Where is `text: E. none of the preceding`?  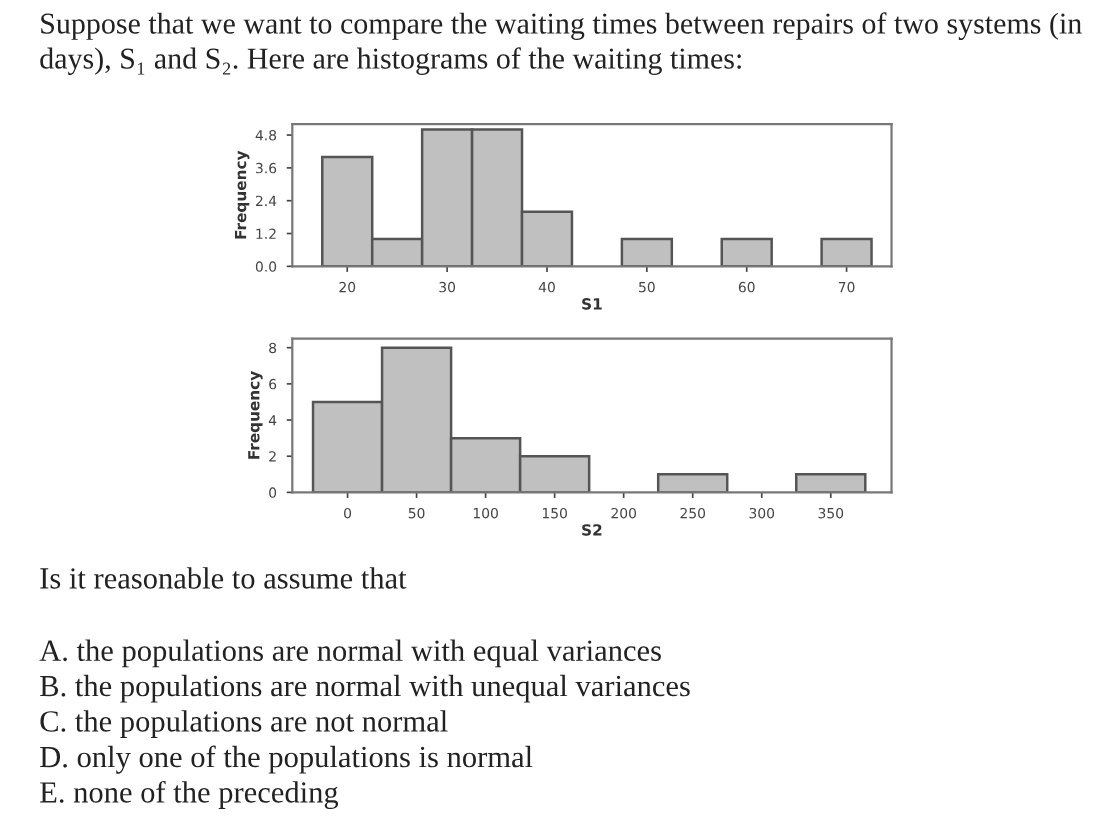 text: E. none of the preceding is located at coordinates (189, 795).